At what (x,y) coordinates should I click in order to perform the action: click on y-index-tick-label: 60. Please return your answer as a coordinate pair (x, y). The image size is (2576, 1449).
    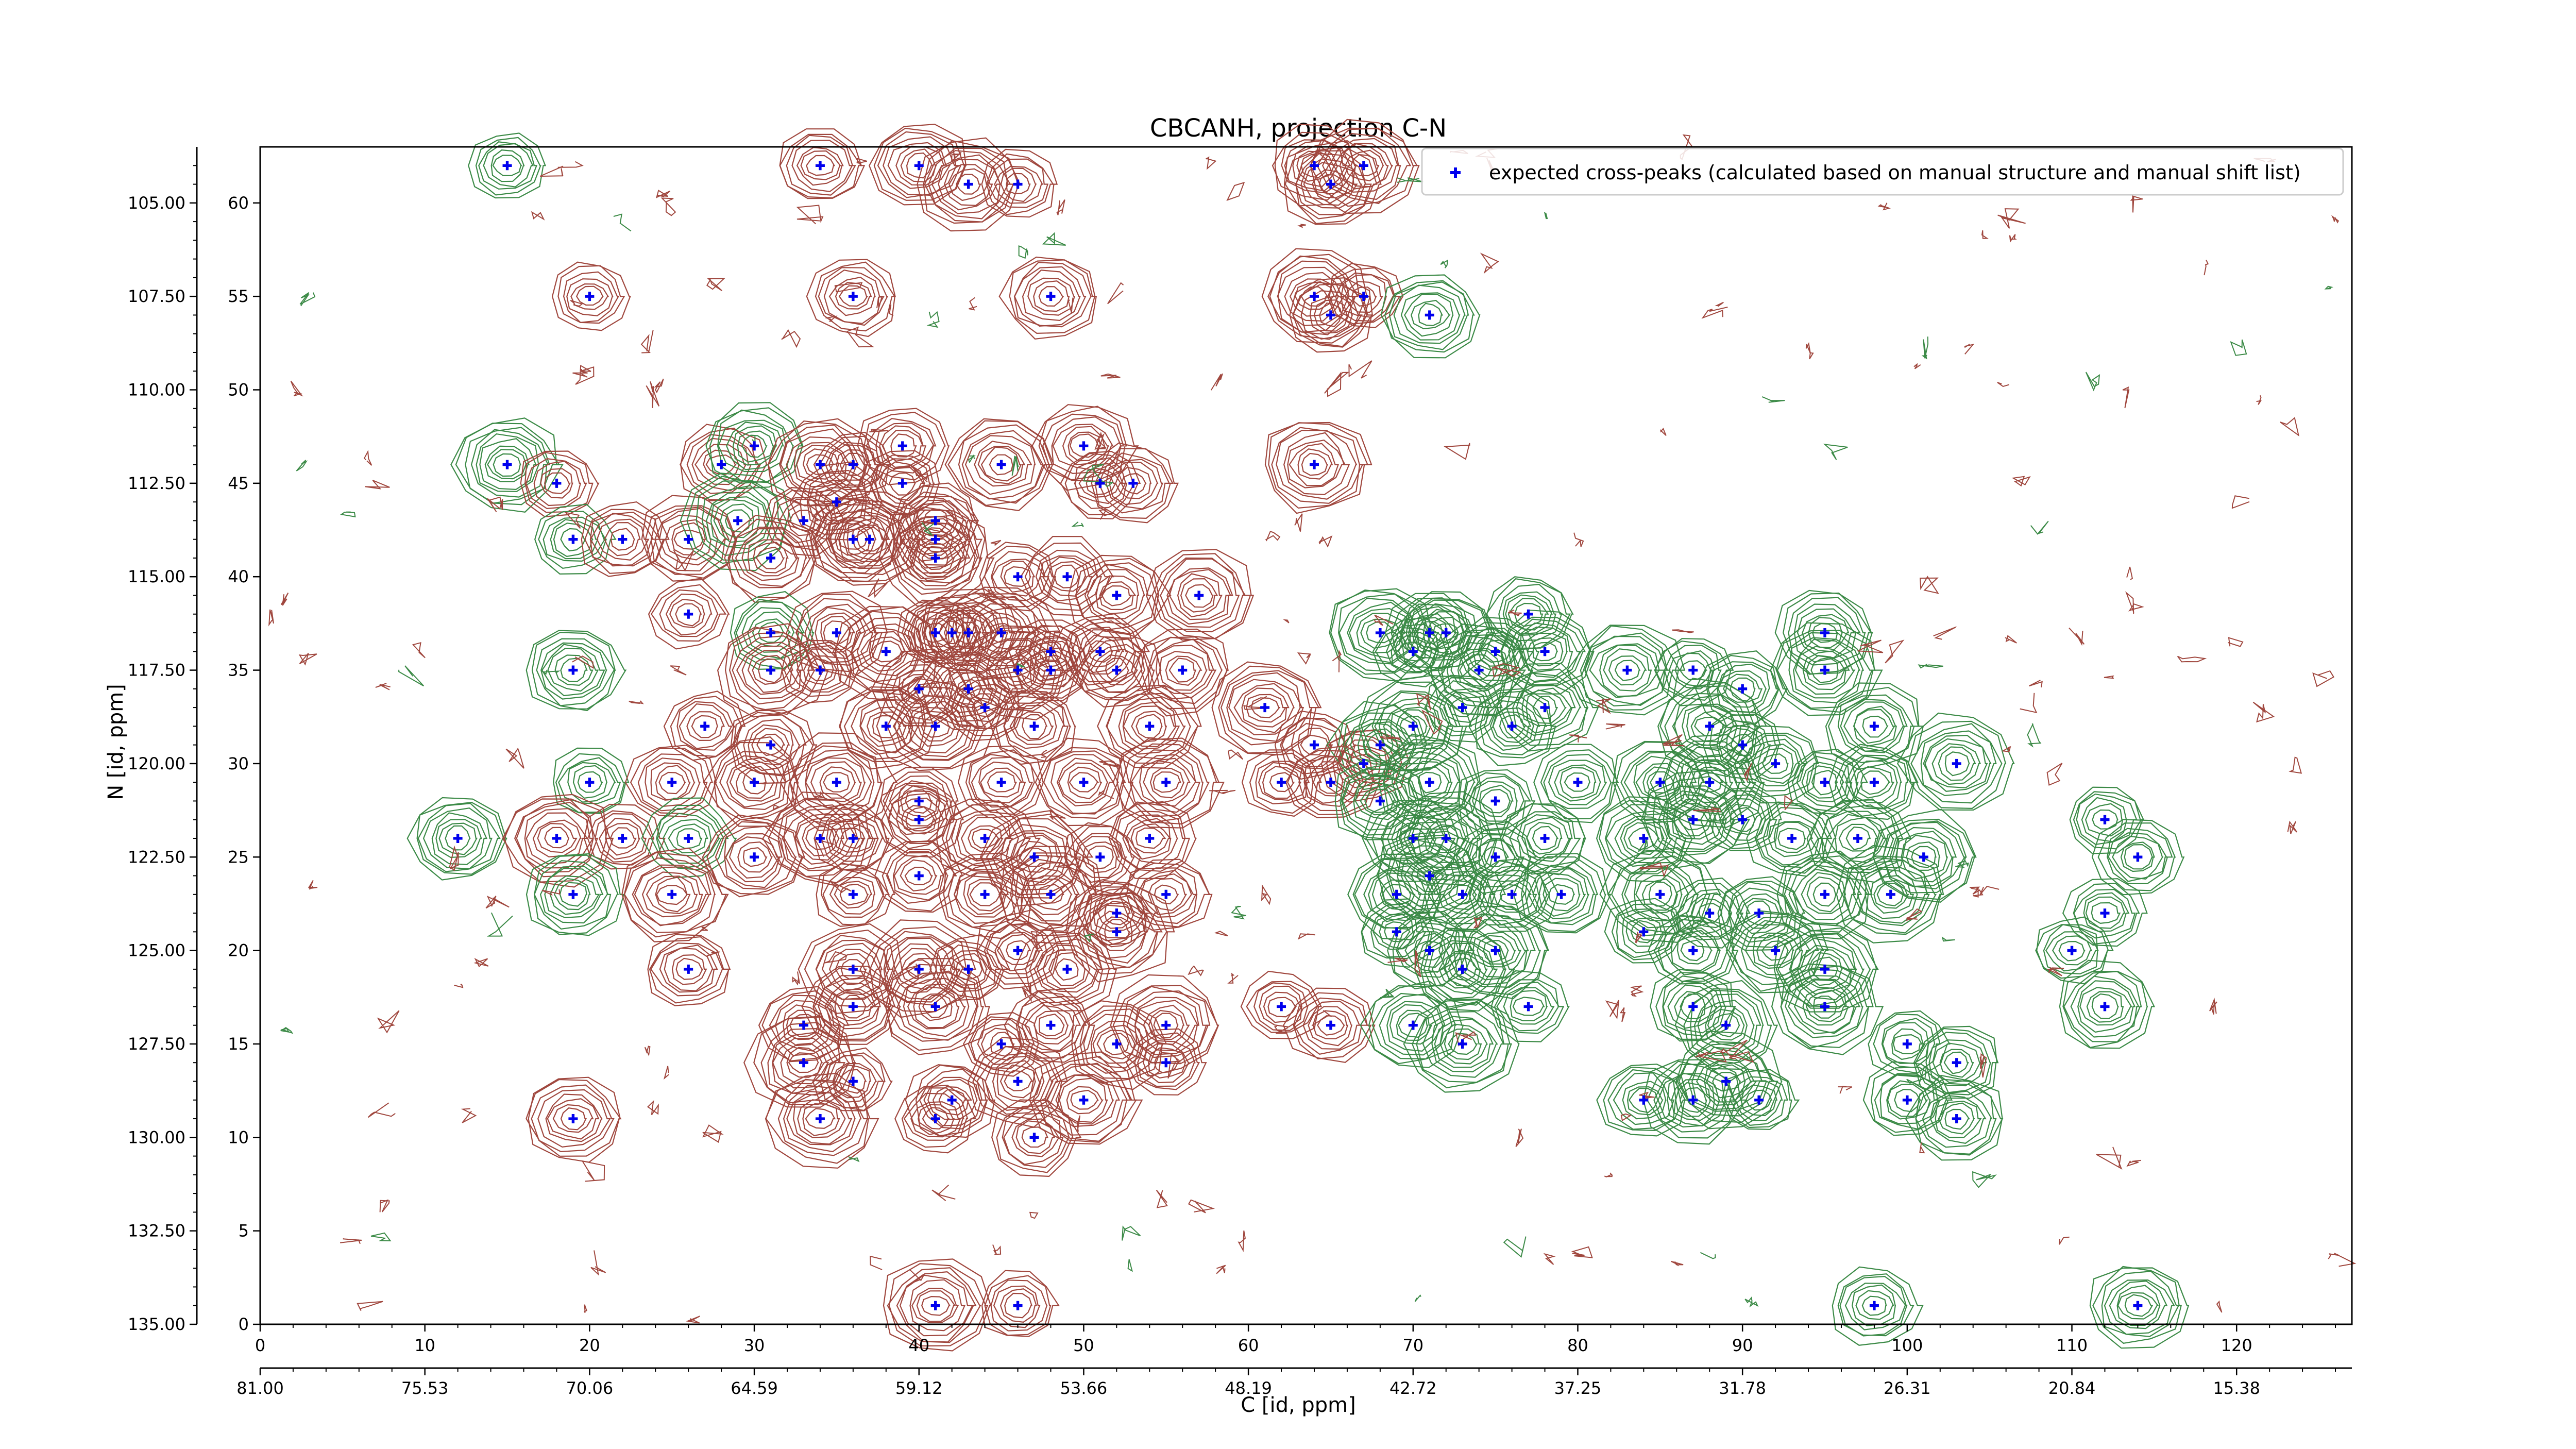
    Looking at the image, I should click on (238, 203).